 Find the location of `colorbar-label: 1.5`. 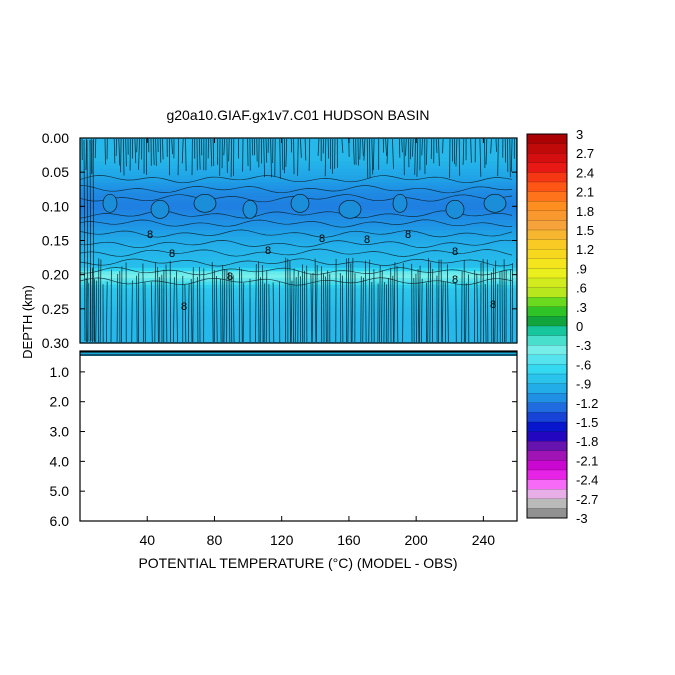

colorbar-label: 1.5 is located at coordinates (585, 230).